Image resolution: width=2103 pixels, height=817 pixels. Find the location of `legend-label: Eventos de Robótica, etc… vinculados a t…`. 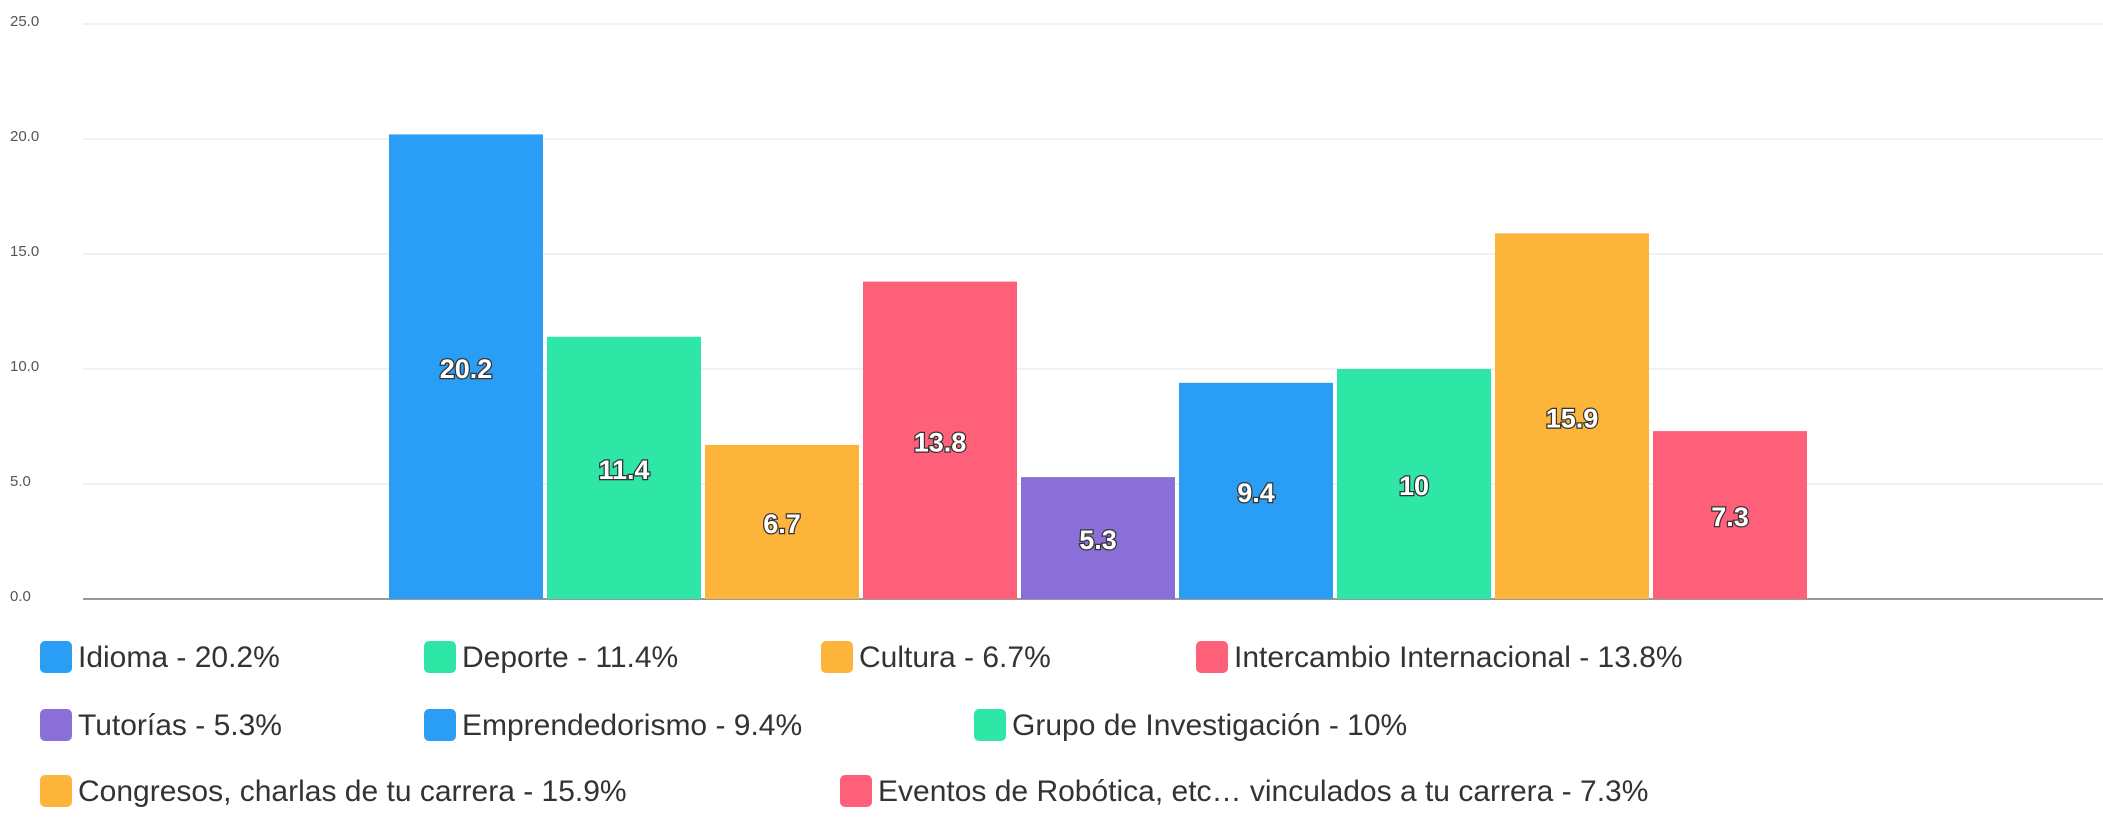

legend-label: Eventos de Robótica, etc… vinculados a t… is located at coordinates (1263, 791).